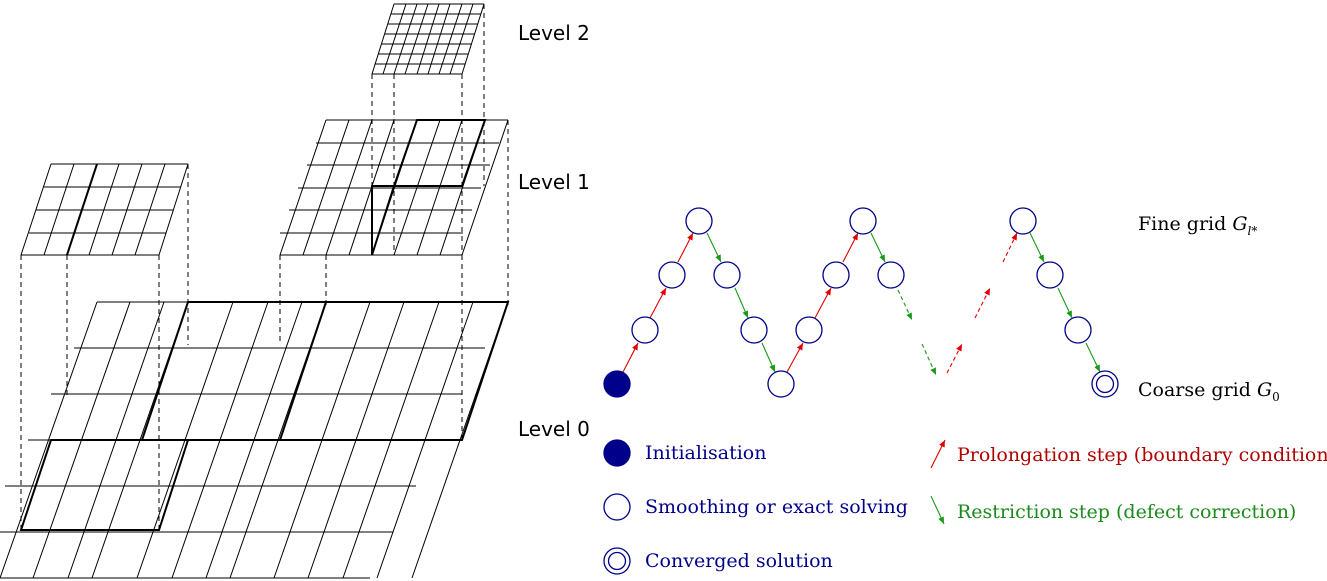 The width and height of the screenshot is (1327, 581). I want to click on legend-restriction-label: Restriction step (defect correction), so click(1126, 512).